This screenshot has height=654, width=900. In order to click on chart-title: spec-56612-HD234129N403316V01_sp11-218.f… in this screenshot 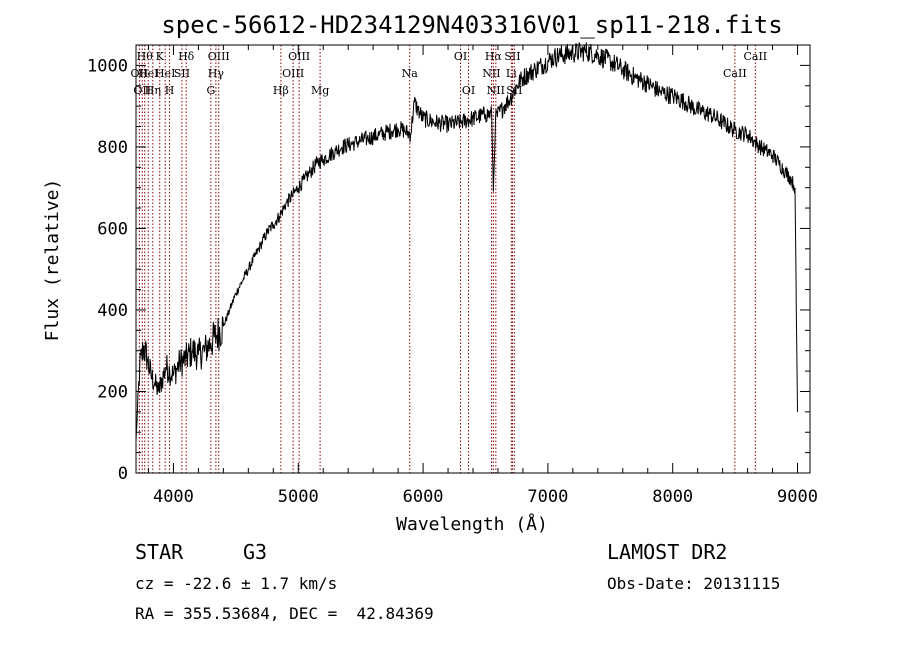, I will do `click(471, 25)`.